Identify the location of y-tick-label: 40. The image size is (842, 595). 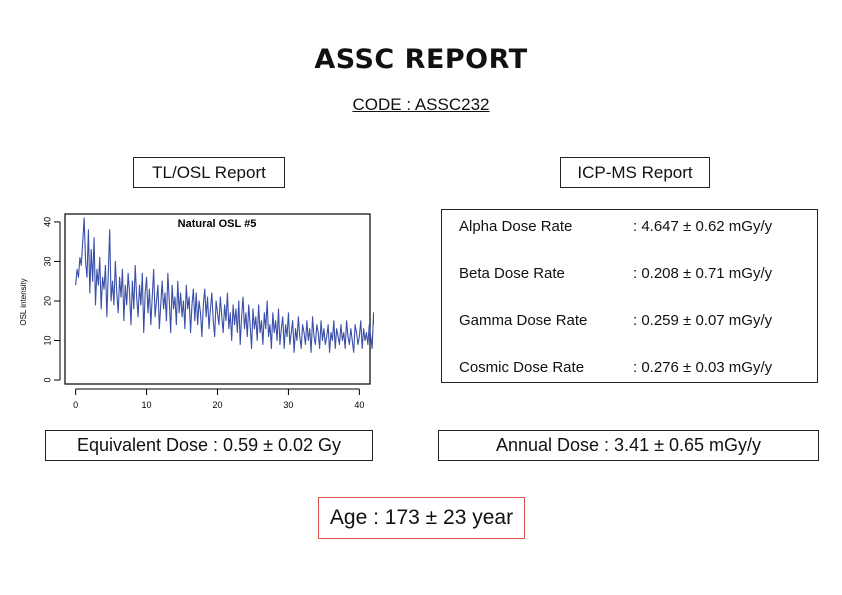
(47, 222).